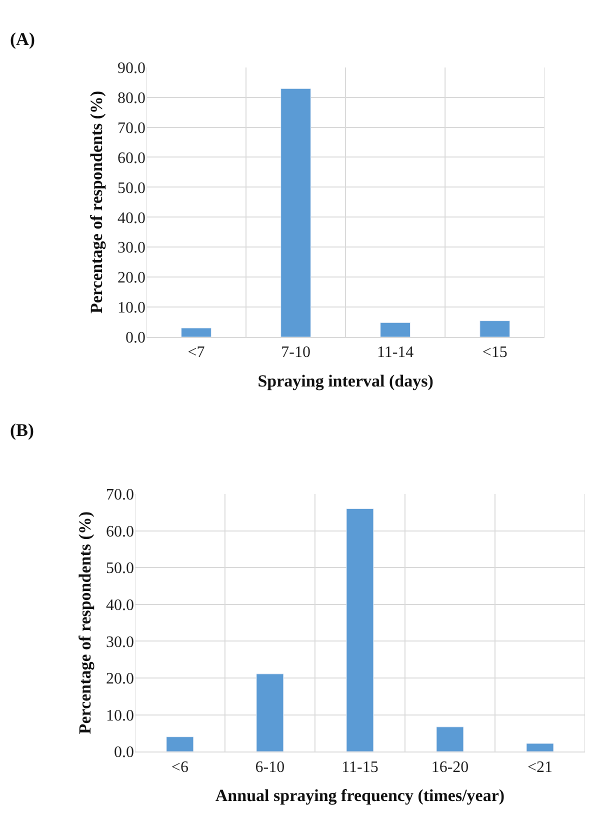 The width and height of the screenshot is (593, 838). Describe the element at coordinates (495, 353) in the screenshot. I see `x-tick-label: <15` at that location.